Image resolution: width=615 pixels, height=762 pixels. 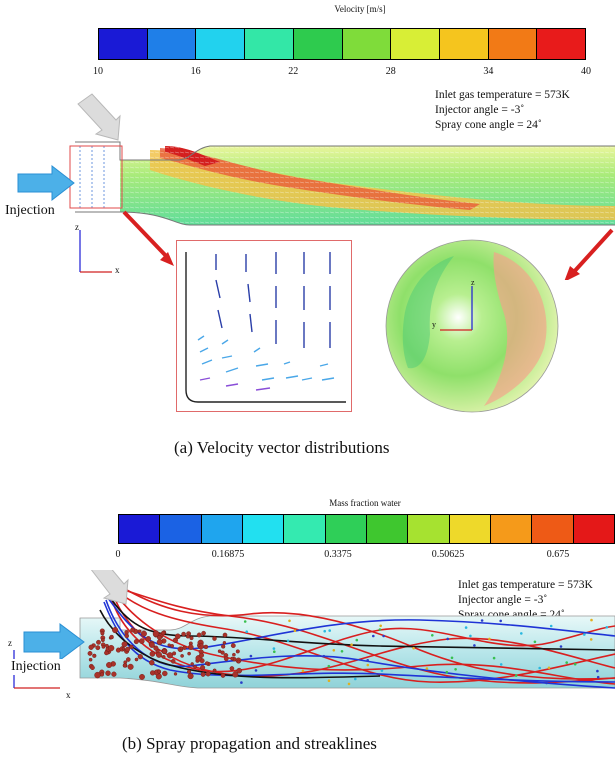 I want to click on velocity-tick-label: 10, so click(x=98, y=71).